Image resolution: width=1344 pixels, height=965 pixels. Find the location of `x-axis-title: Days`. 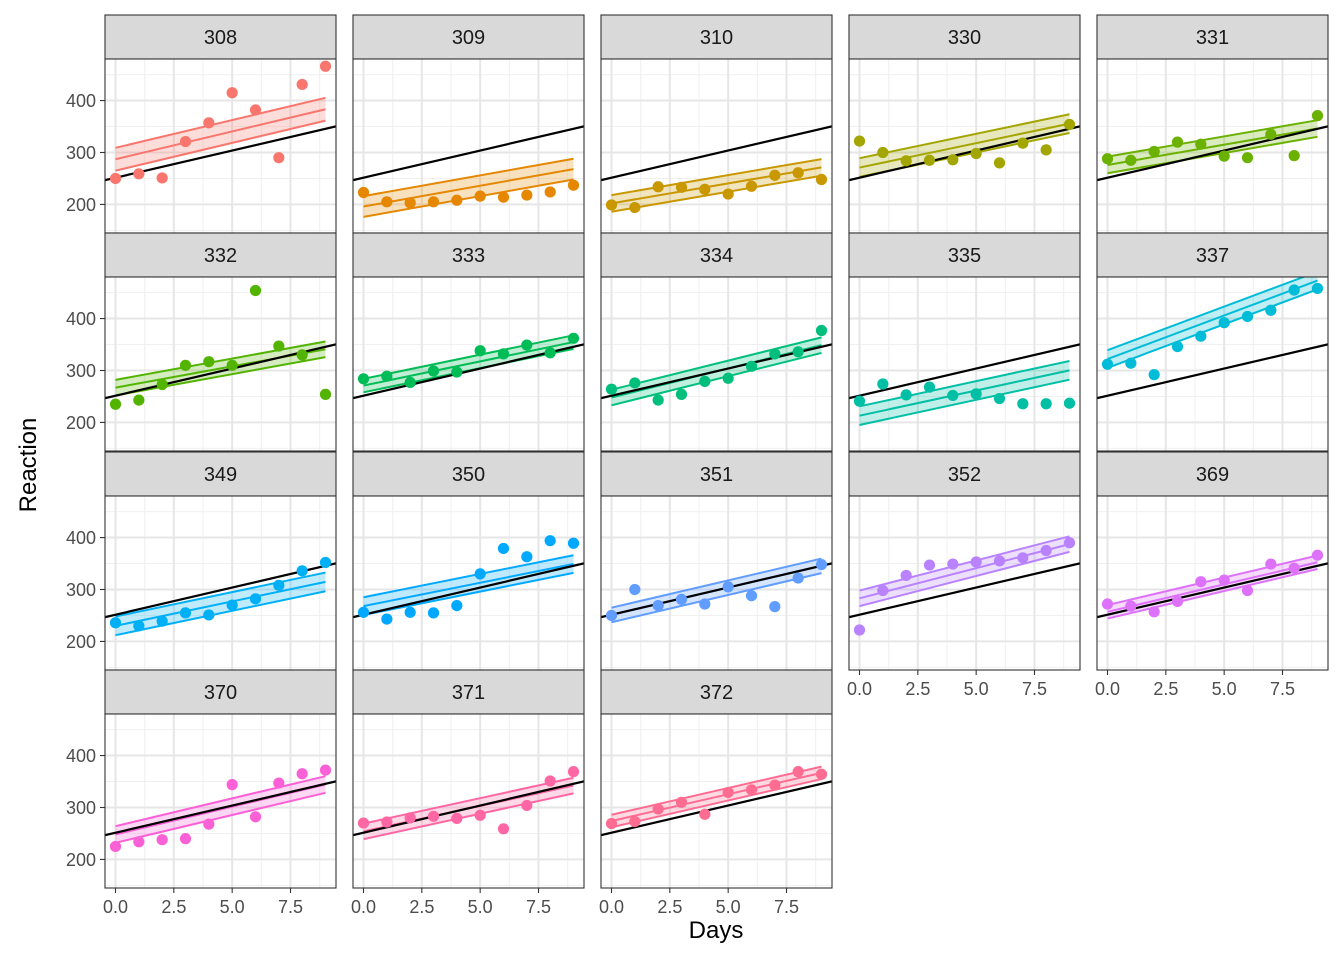

x-axis-title: Days is located at coordinates (716, 930).